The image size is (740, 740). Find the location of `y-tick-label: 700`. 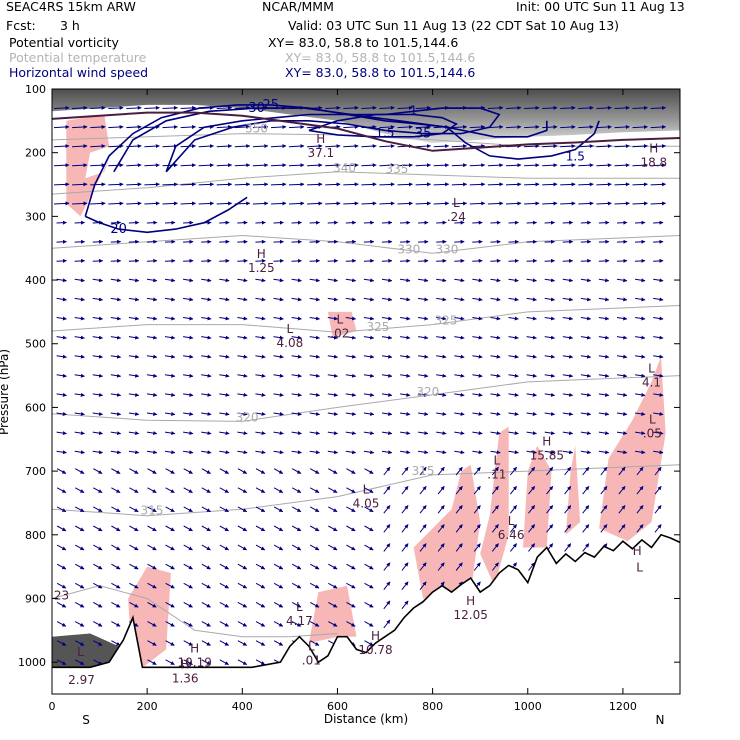

y-tick-label: 700 is located at coordinates (35, 471).